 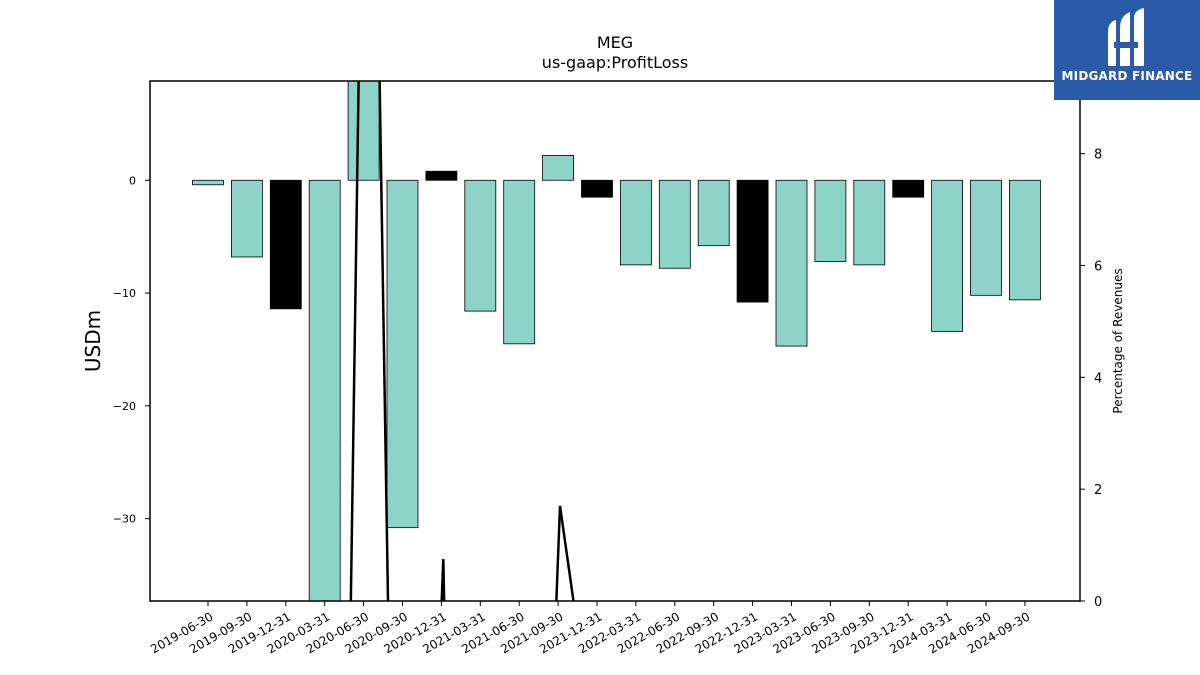 I want to click on y2-tick-label: 8, so click(x=1098, y=155).